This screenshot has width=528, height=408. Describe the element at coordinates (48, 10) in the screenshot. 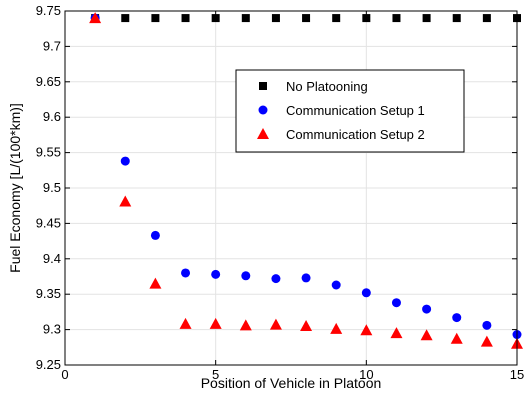

I see `y-tick-label: 9.75` at that location.